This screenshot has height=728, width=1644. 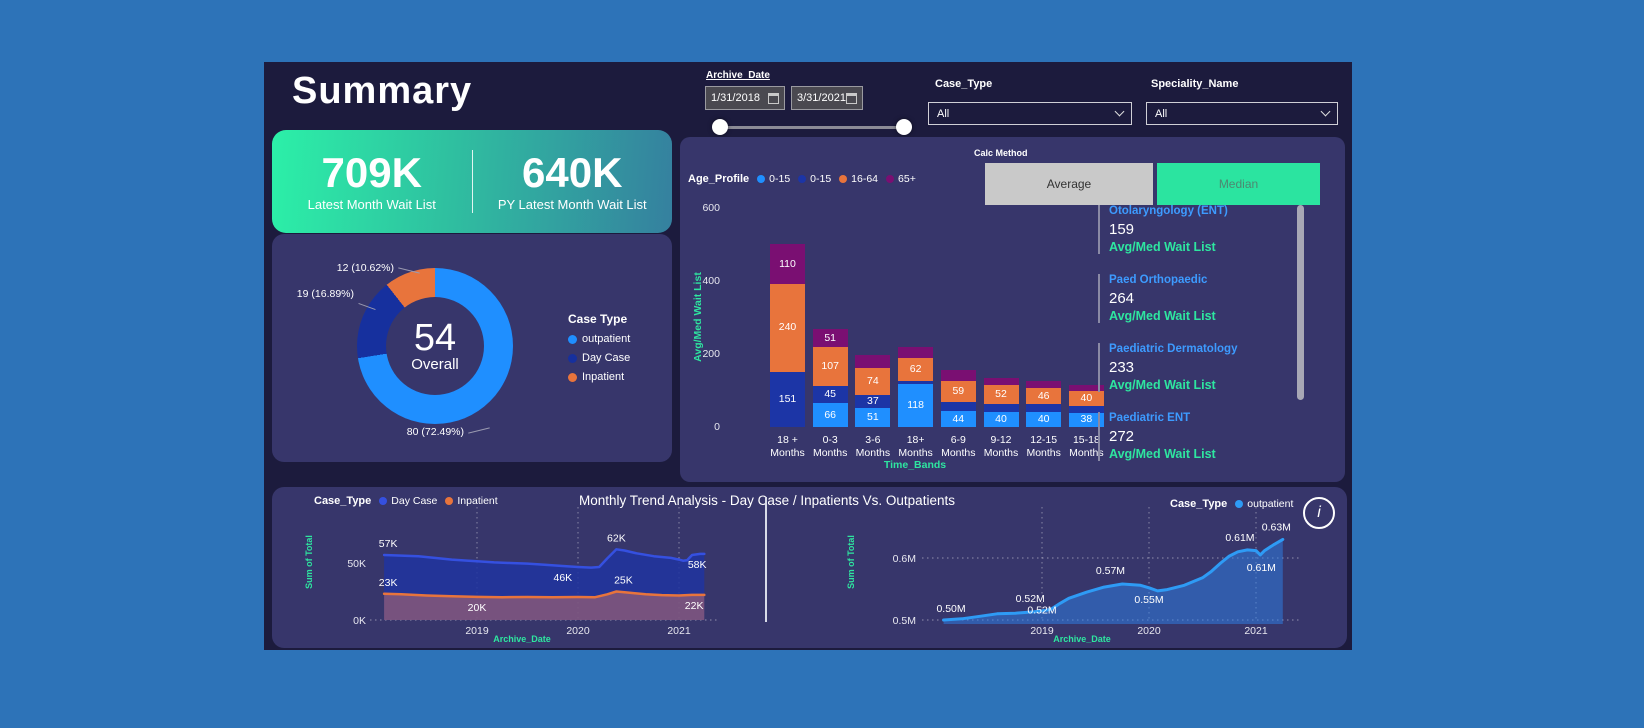 I want to click on slider-handle-end, so click(x=904, y=127).